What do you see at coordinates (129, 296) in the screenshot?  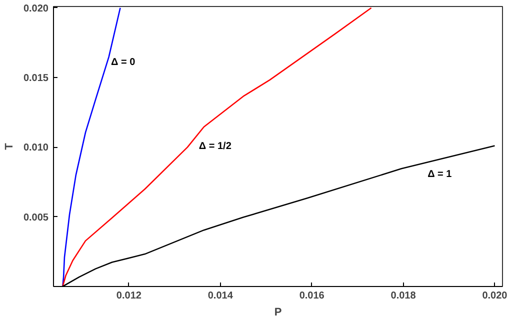 I see `x-tick-label: 0.012` at bounding box center [129, 296].